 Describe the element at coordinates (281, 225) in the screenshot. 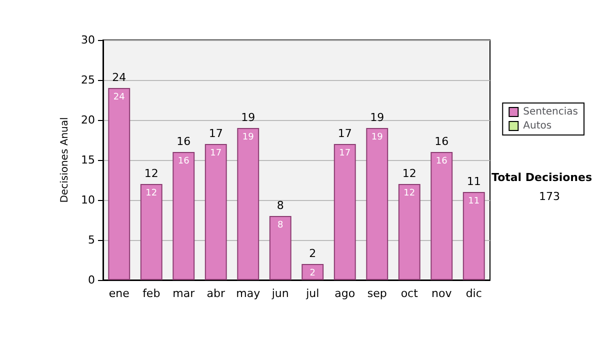

I see `data-label: 8` at that location.